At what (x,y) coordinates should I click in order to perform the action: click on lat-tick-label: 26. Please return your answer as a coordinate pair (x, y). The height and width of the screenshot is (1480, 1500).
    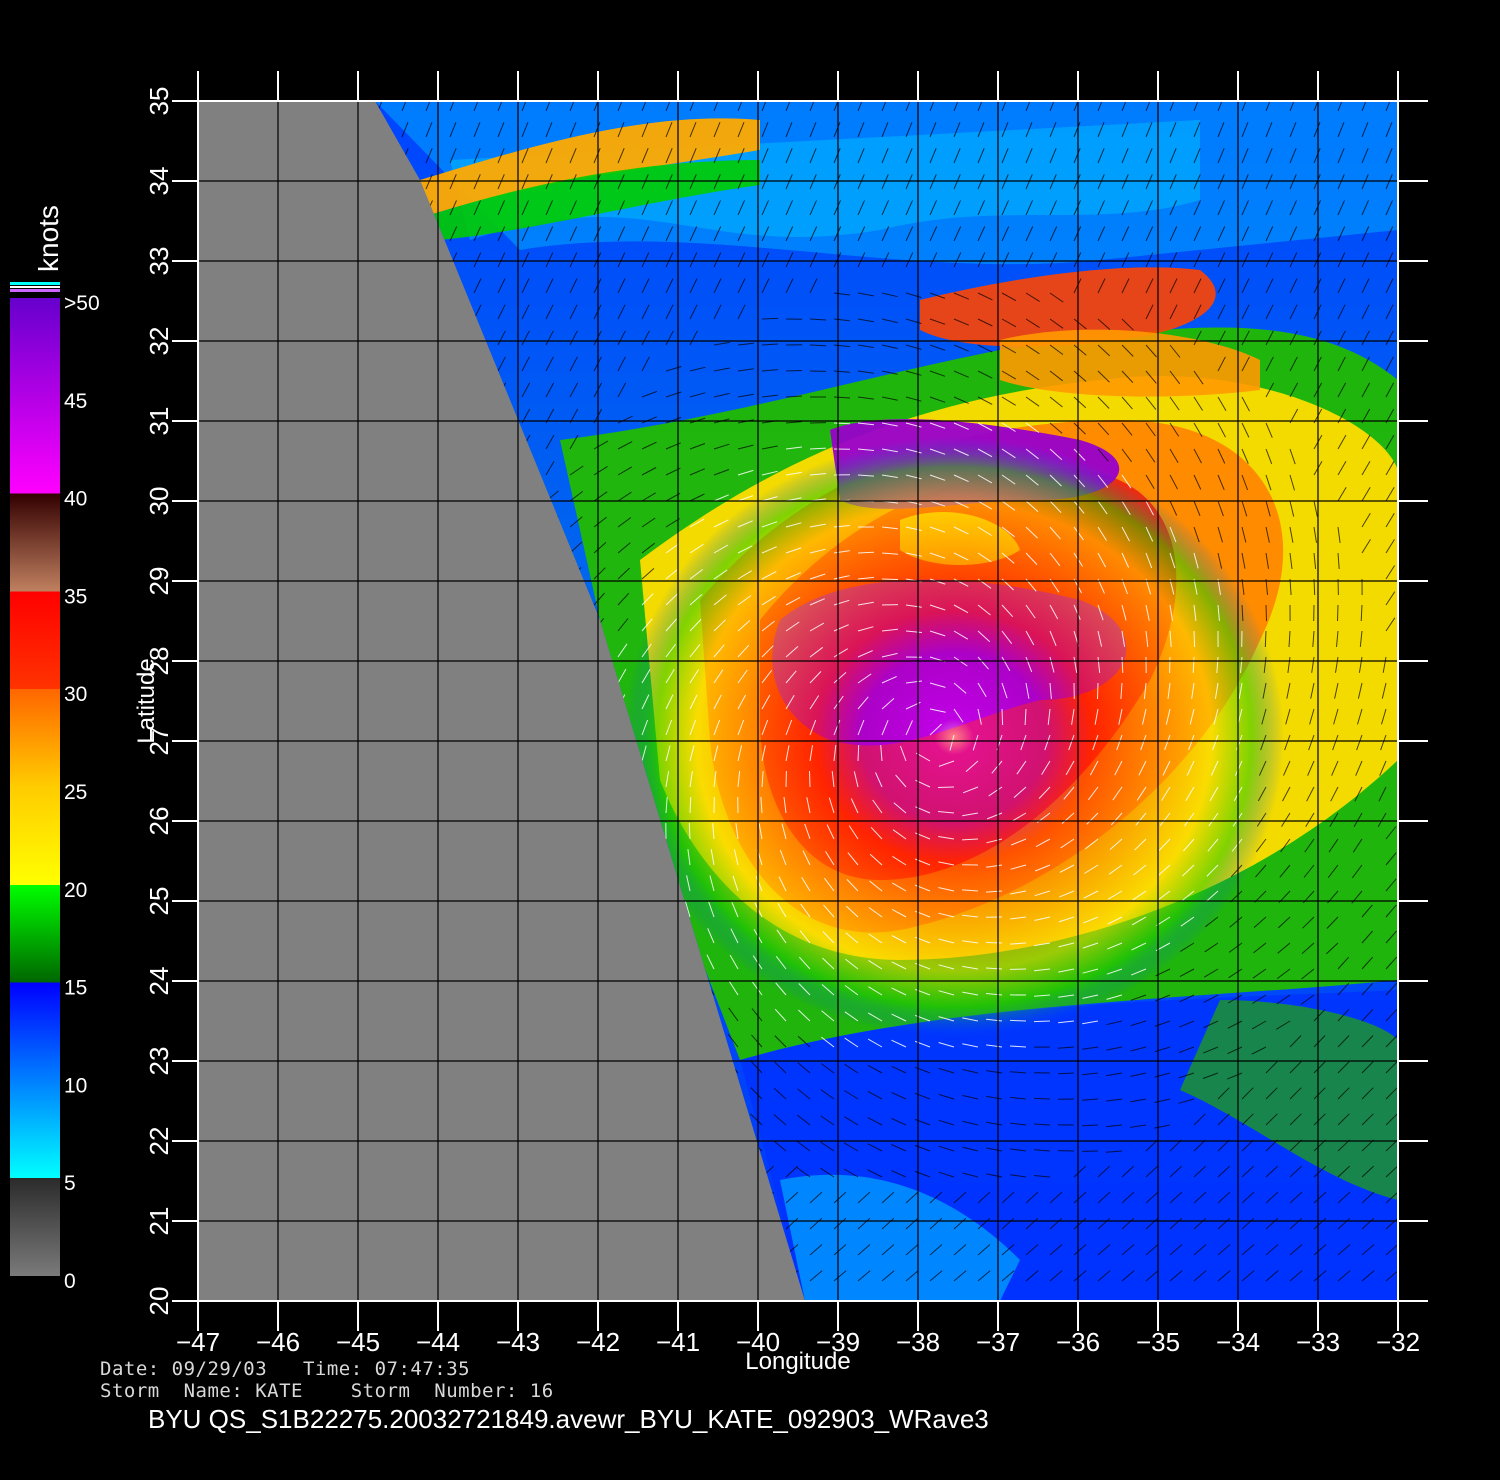
    Looking at the image, I should click on (159, 821).